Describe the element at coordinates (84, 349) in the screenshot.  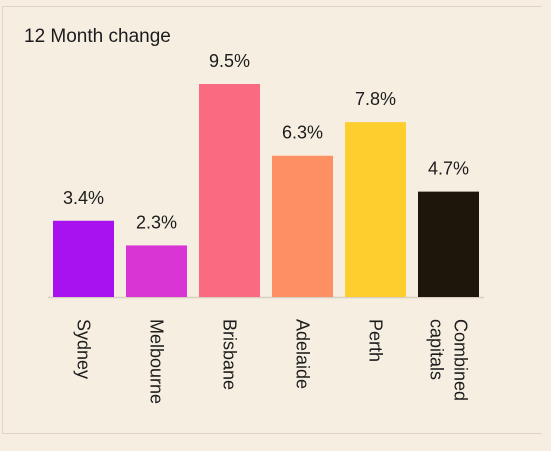
I see `x-tick-label: Sydney` at that location.